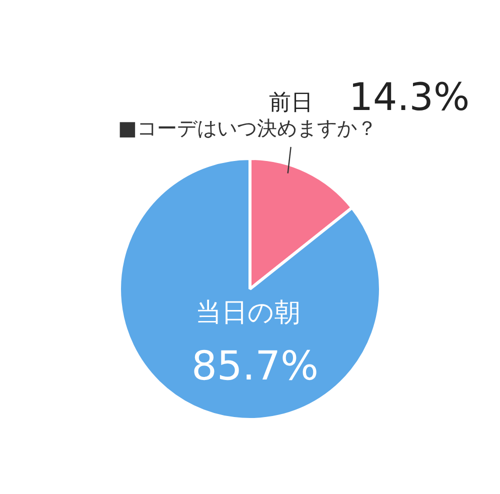 The width and height of the screenshot is (500, 494). Describe the element at coordinates (255, 366) in the screenshot. I see `data-label: 85.7%` at that location.